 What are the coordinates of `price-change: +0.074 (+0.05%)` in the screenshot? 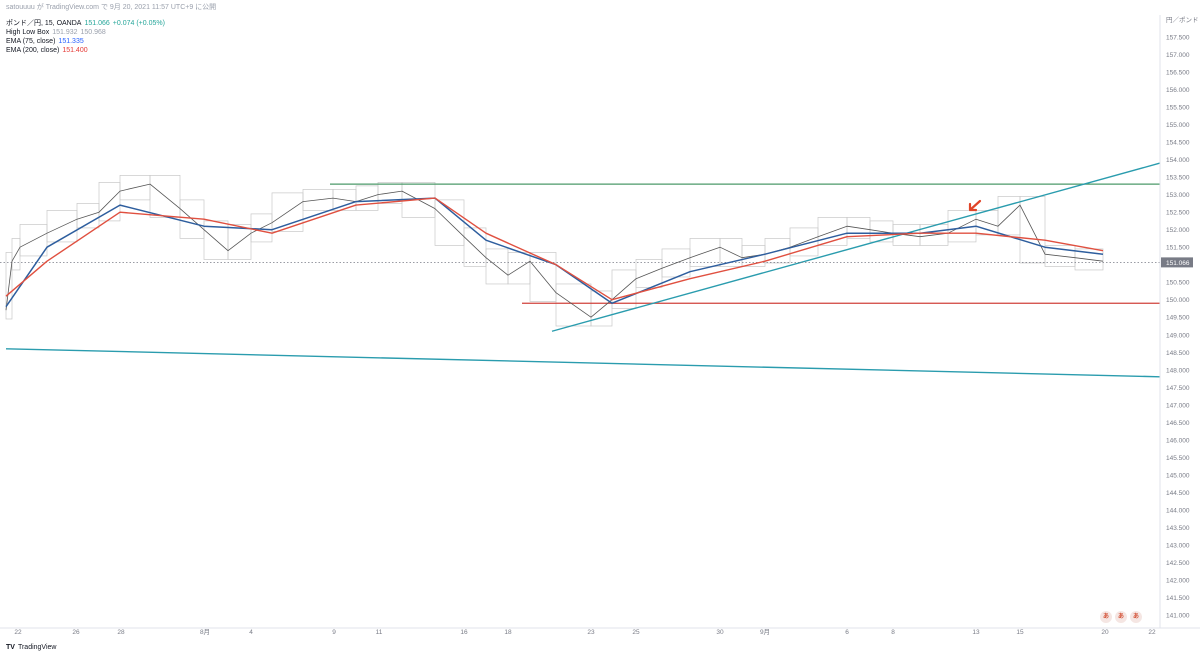 It's located at (138, 23).